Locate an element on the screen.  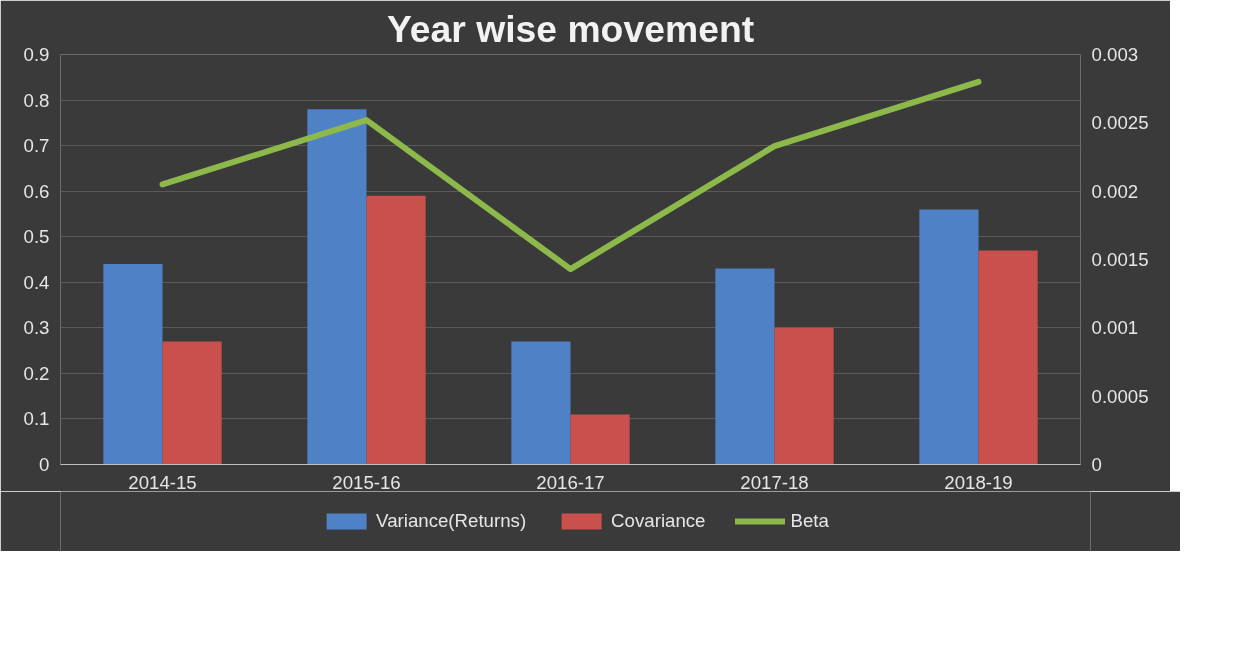
y-tick-label: 0.6 is located at coordinates (36, 191).